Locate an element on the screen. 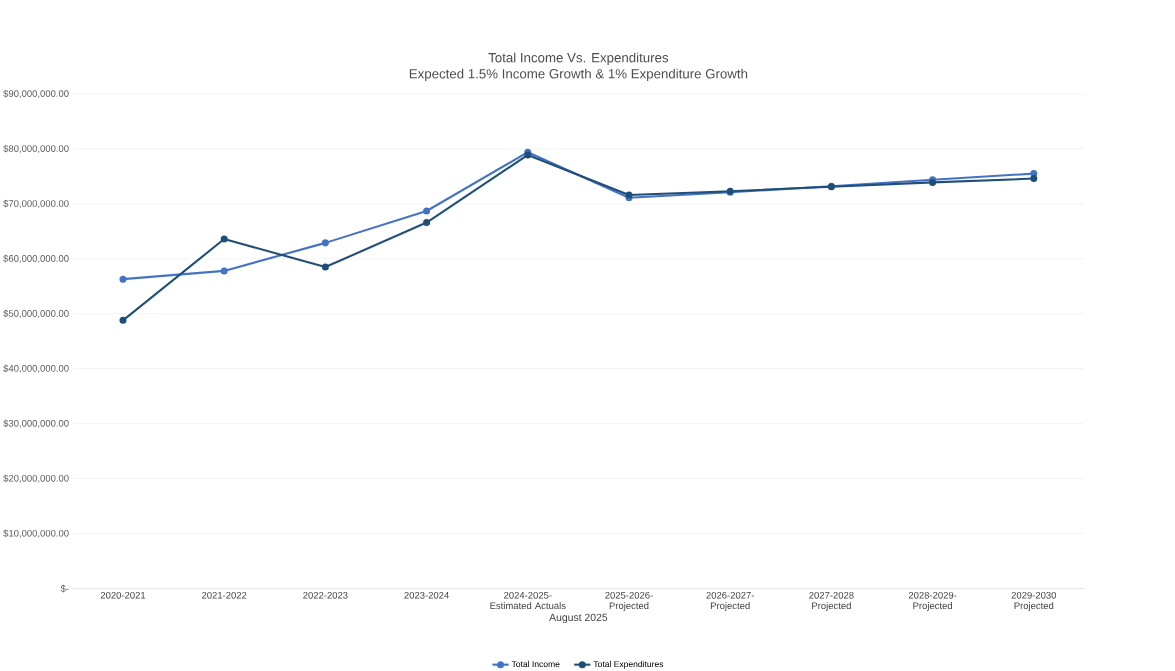 Image resolution: width=1175 pixels, height=671 pixels. x-tick-label: 2028-2029-Projected is located at coordinates (932, 601).